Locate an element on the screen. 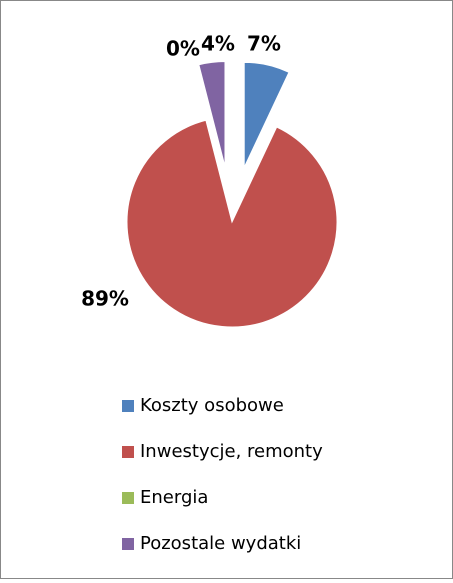  data-label: 89% is located at coordinates (105, 299).